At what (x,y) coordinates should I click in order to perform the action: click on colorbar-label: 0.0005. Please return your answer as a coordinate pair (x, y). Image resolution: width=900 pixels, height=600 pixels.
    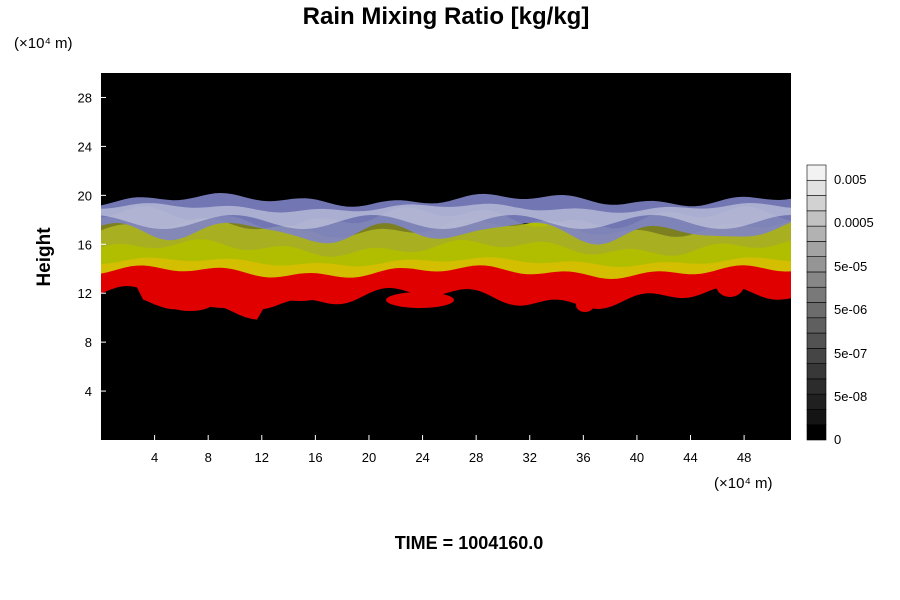
    Looking at the image, I should click on (854, 222).